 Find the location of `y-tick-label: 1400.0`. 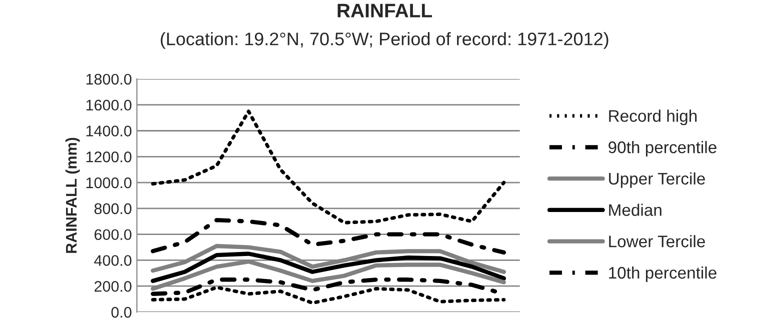

y-tick-label: 1400.0 is located at coordinates (109, 131).